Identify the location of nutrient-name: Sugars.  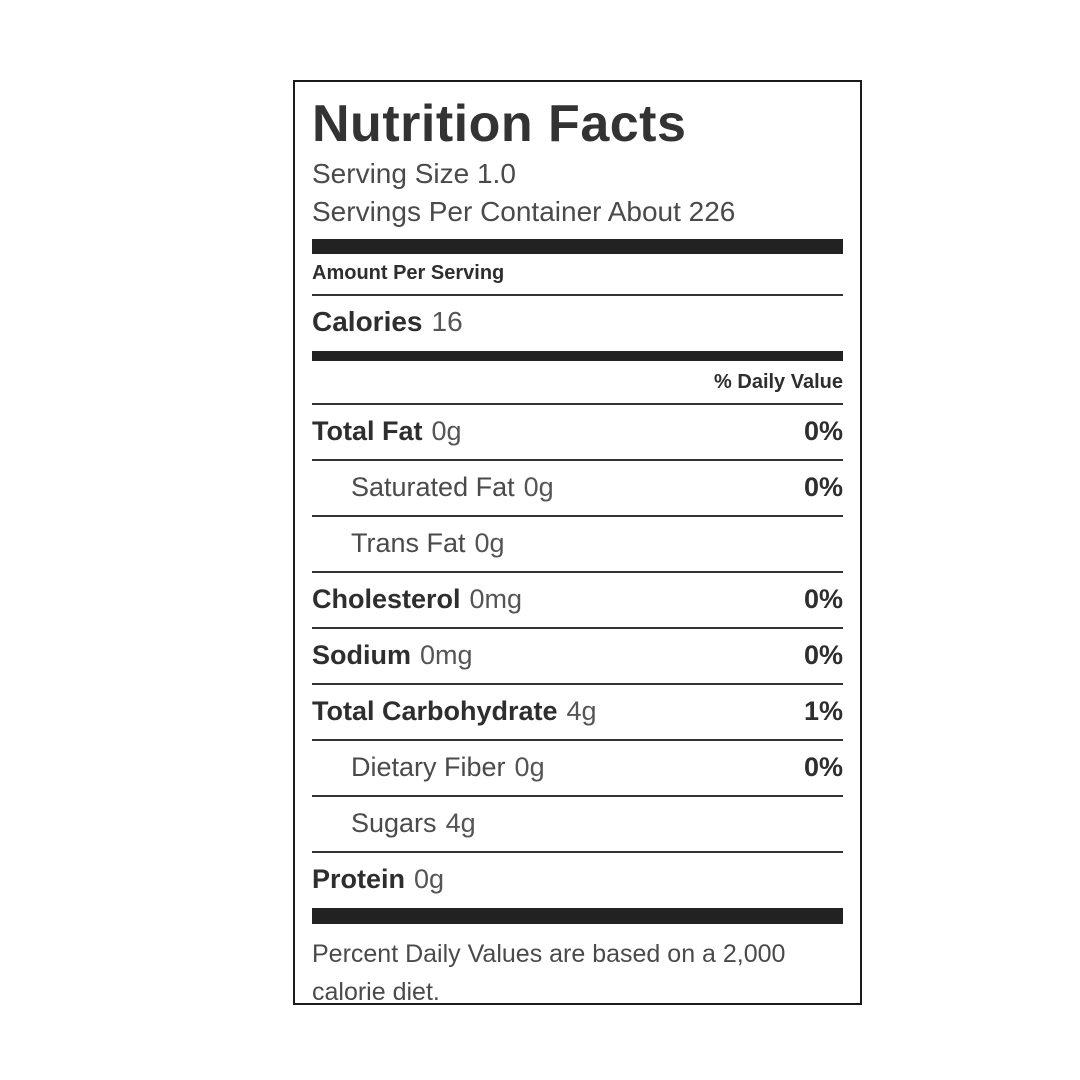
(394, 823).